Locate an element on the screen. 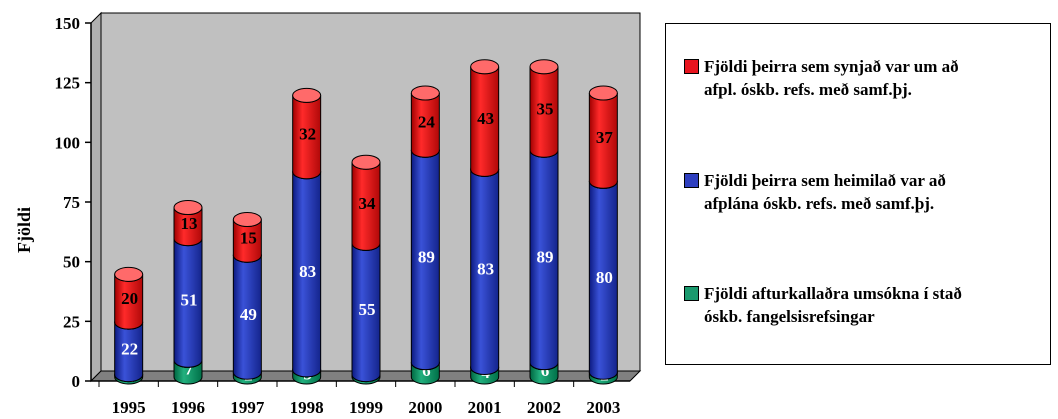 Image resolution: width=1058 pixels, height=419 pixels. bar-group-1997: 24915 is located at coordinates (247, 298).